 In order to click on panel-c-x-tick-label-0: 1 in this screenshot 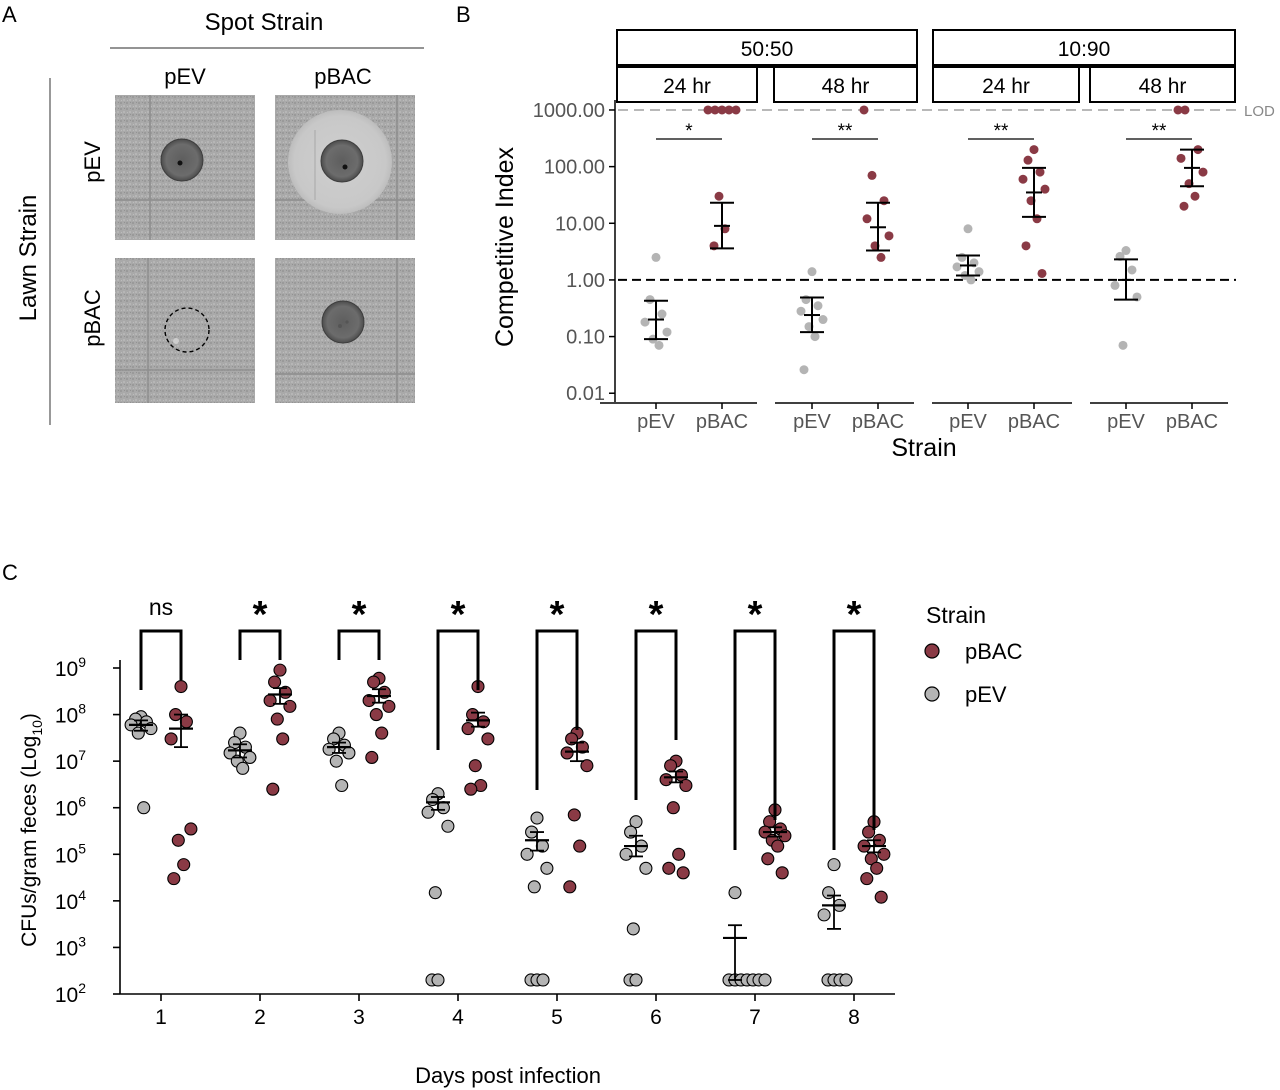, I will do `click(161, 1017)`.